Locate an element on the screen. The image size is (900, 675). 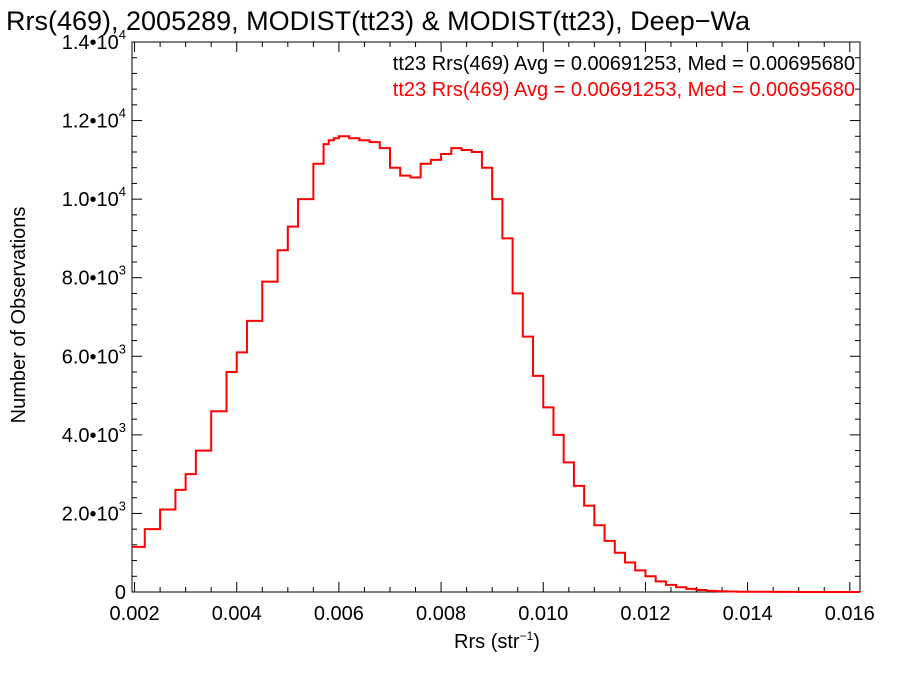
y-tick-mantissa: 2.0•10 is located at coordinates (90, 514).